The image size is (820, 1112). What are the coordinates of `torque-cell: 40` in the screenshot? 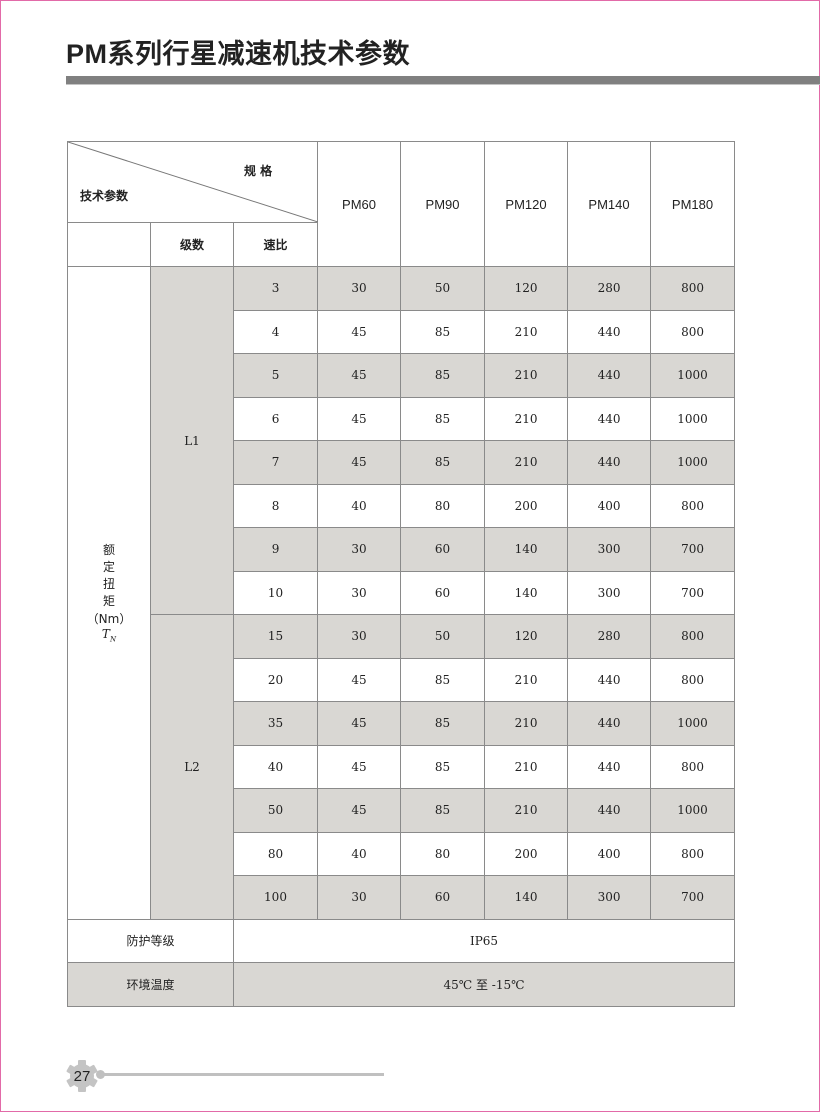 It's located at (359, 505).